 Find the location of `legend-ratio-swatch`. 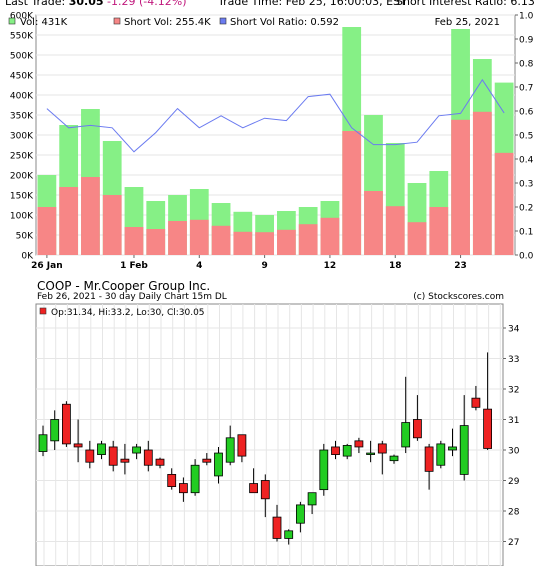

legend-ratio-swatch is located at coordinates (223, 21).